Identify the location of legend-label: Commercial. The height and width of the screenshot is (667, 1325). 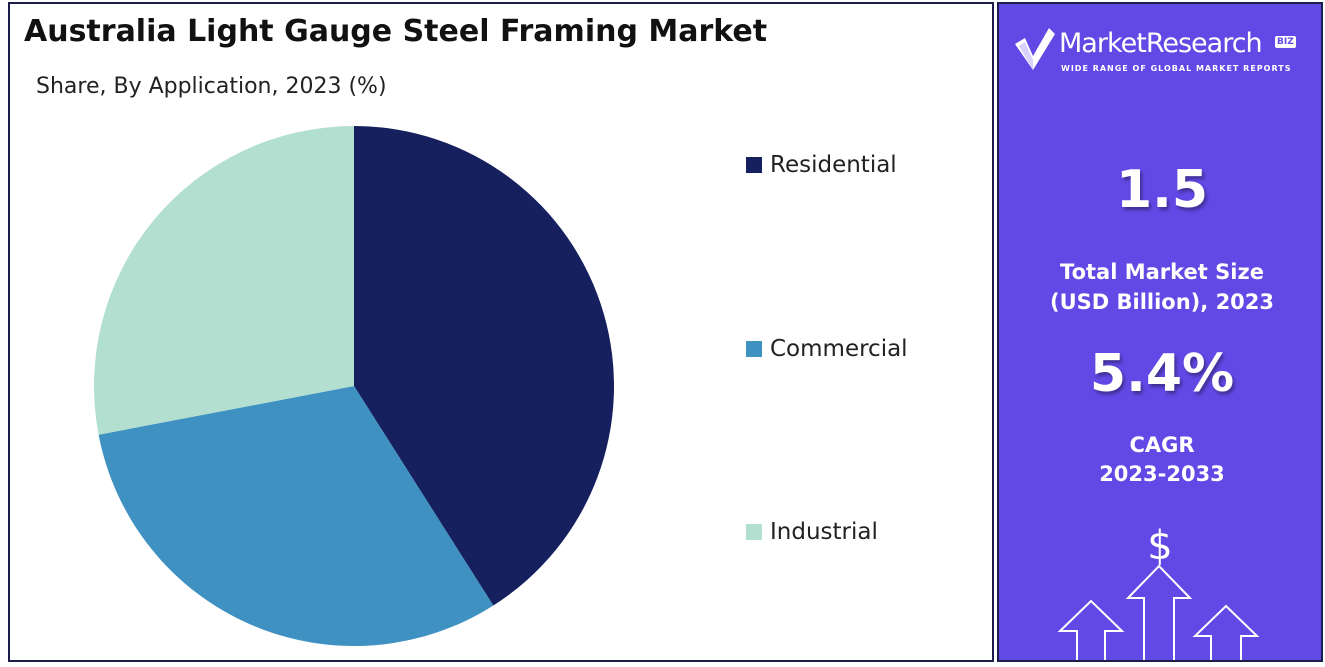
(839, 349).